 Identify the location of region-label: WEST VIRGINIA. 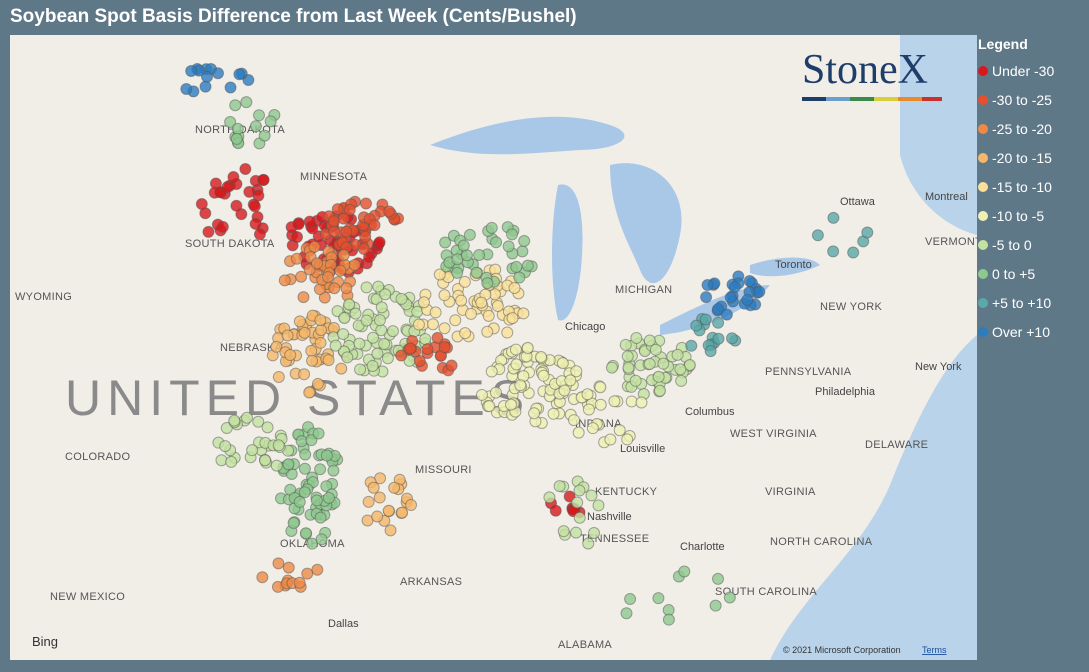
(773, 434).